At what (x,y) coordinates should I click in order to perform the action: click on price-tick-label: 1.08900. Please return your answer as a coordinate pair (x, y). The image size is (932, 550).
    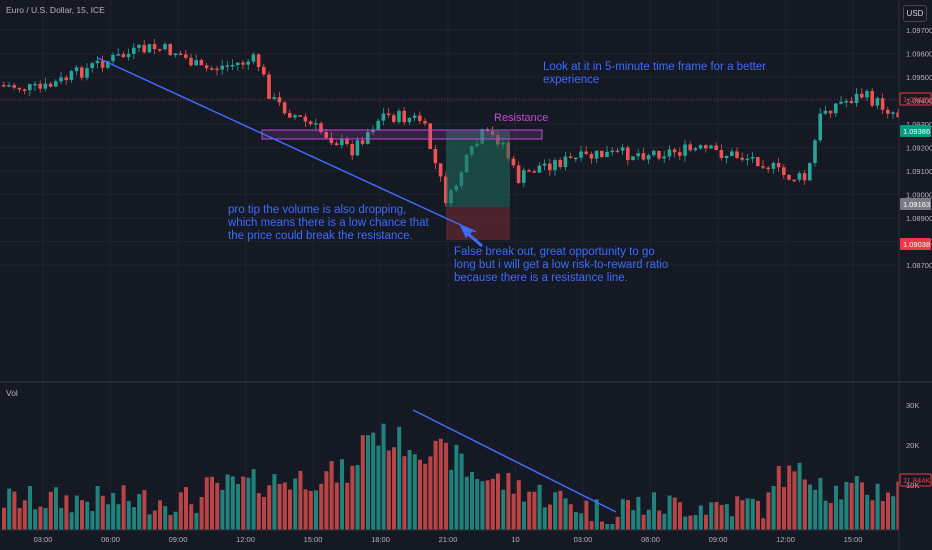
    Looking at the image, I should click on (919, 218).